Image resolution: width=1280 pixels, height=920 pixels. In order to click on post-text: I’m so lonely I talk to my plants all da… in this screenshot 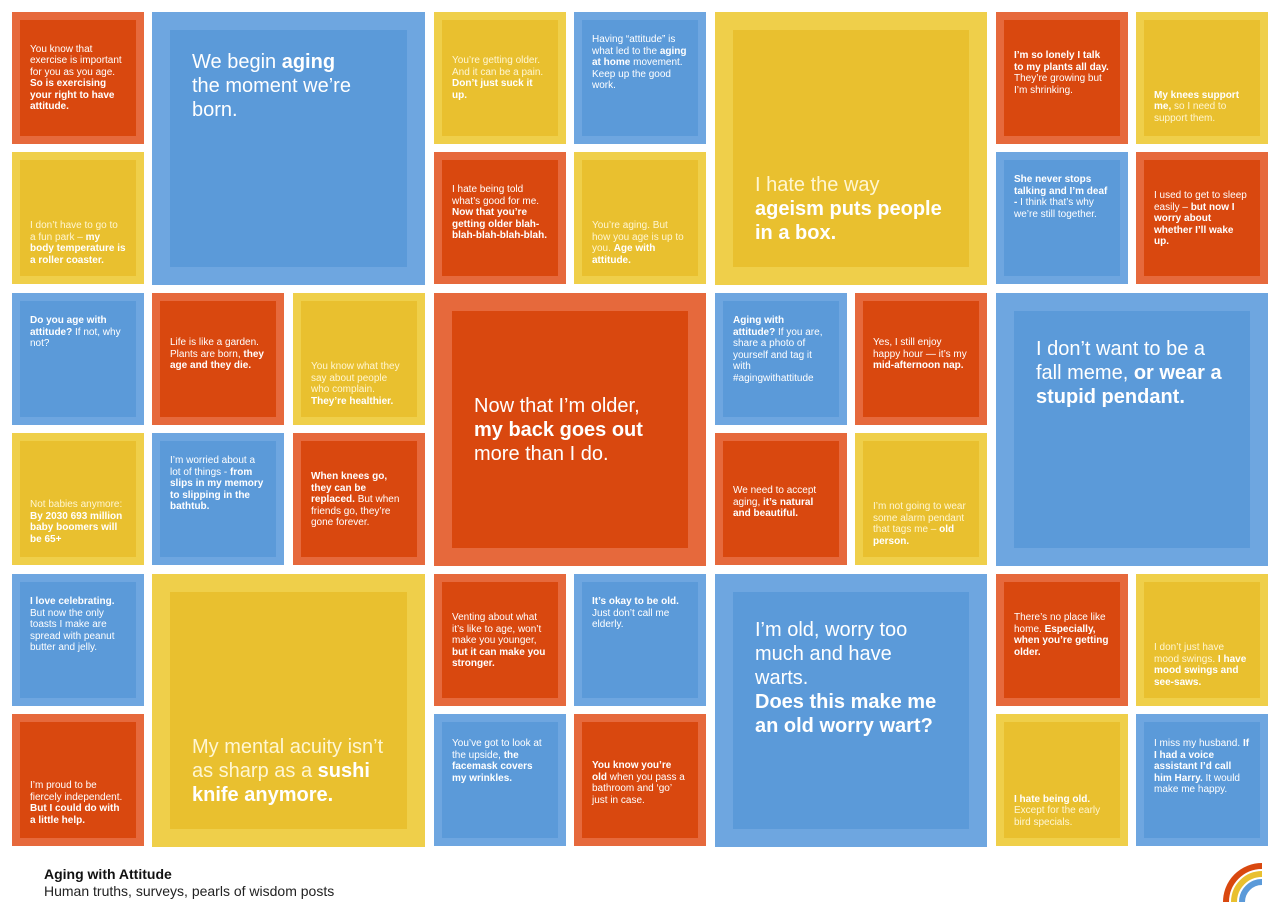, I will do `click(1061, 73)`.